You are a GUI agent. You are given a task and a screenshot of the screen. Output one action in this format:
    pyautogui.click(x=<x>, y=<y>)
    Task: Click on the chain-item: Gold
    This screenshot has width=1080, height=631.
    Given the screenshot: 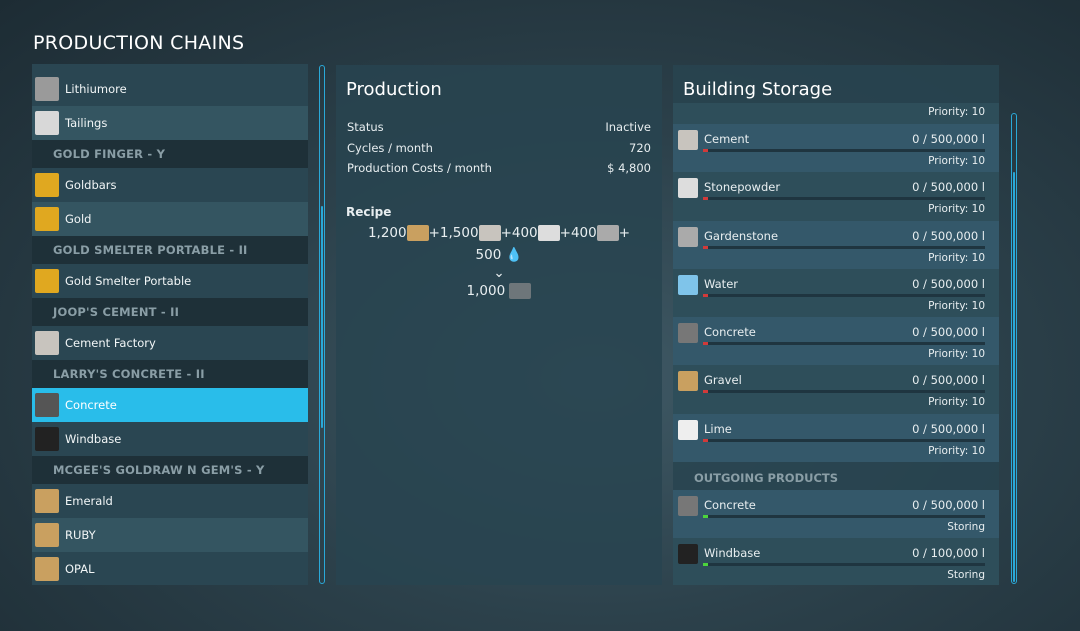 What is the action you would take?
    pyautogui.click(x=170, y=219)
    